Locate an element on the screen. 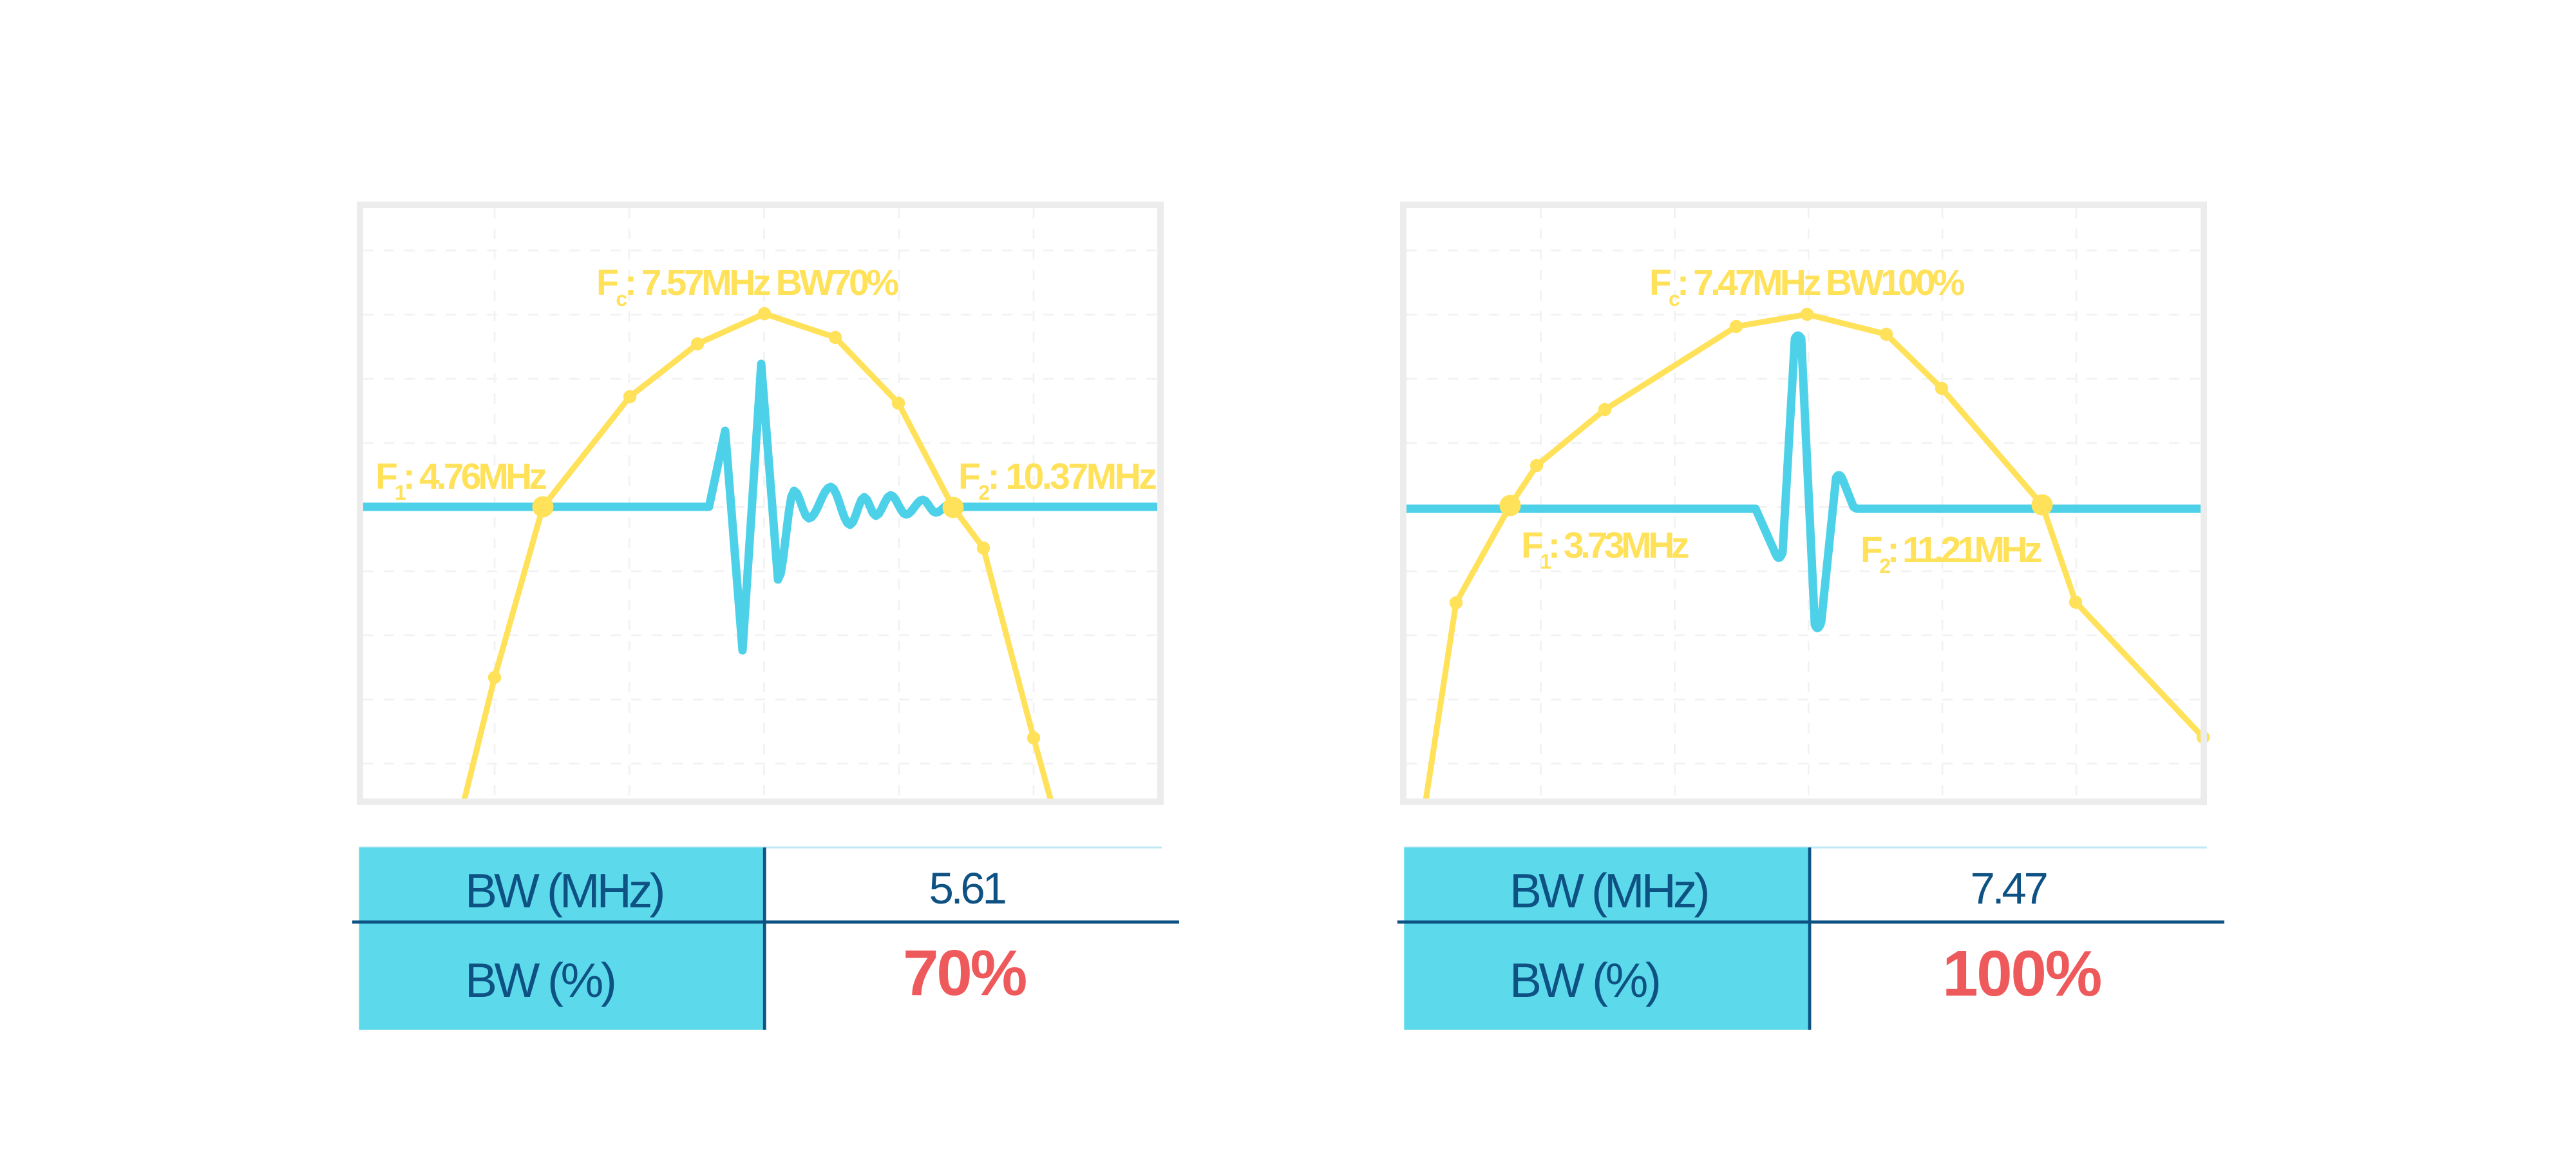 This screenshot has height=1154, width=2576. svg-text: F2: 11.21MHz is located at coordinates (1951, 553).